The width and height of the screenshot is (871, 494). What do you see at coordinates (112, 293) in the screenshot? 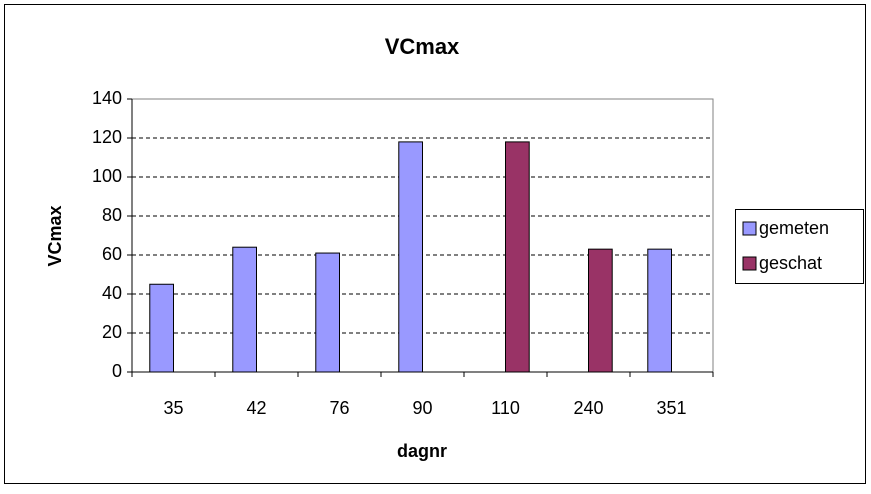
I see `y-tick-label: 40` at bounding box center [112, 293].